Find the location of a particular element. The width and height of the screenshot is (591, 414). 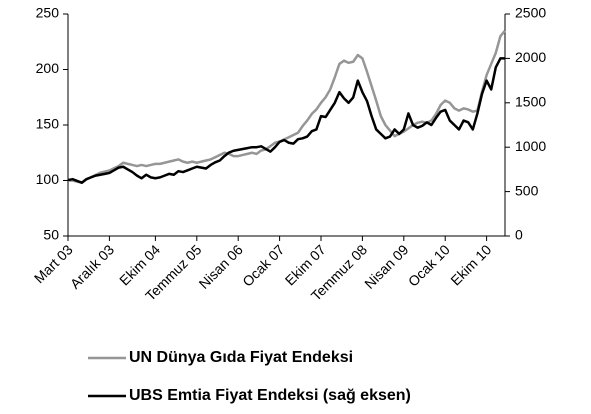

legend-label: UN Dünya Gıda Fiyat Endeksi is located at coordinates (241, 357).